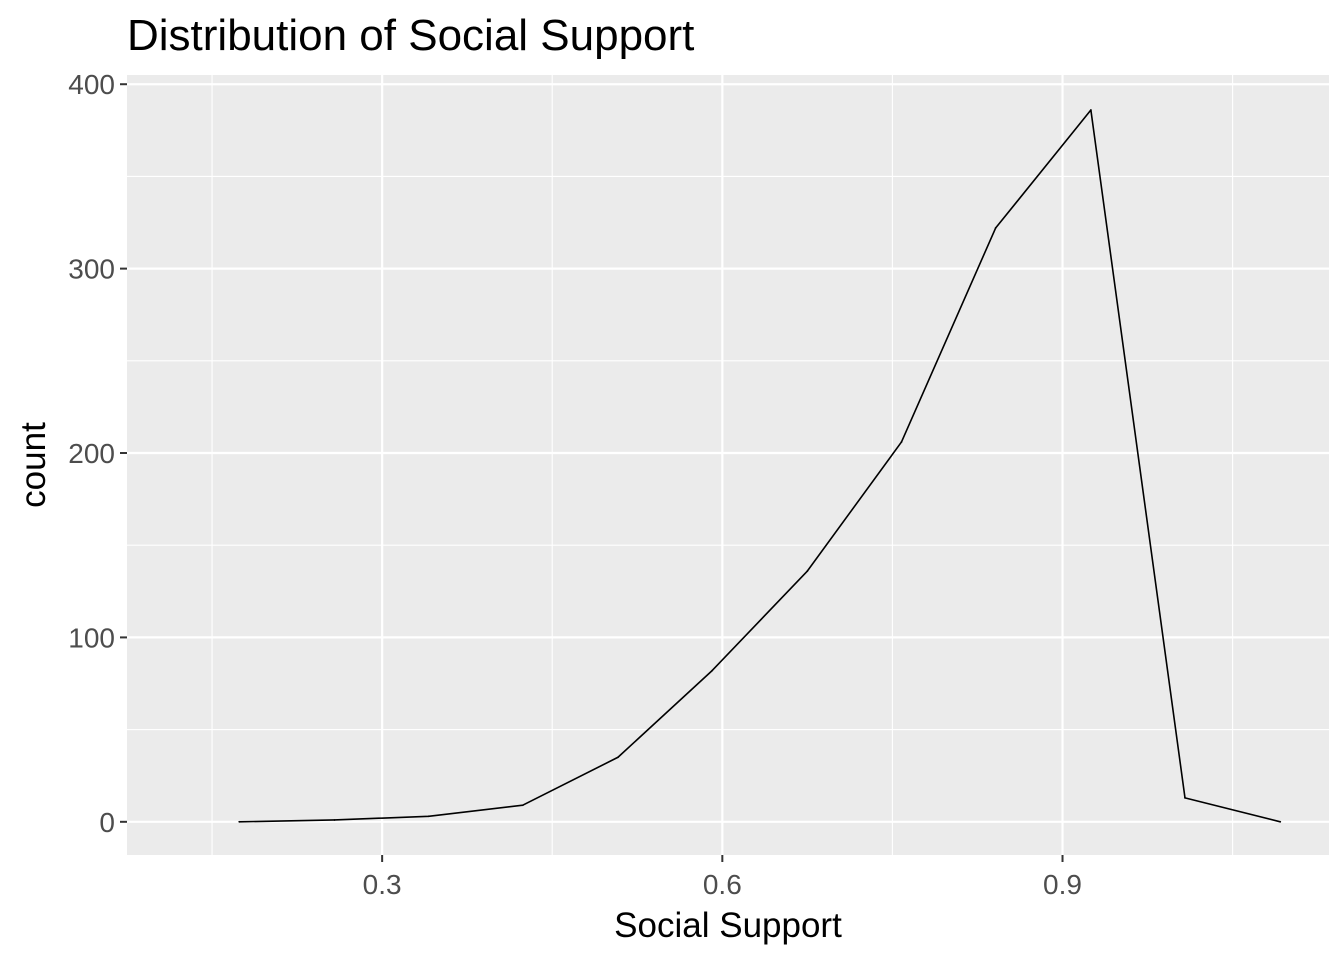  What do you see at coordinates (107, 822) in the screenshot?
I see `y-tick-label: 0` at bounding box center [107, 822].